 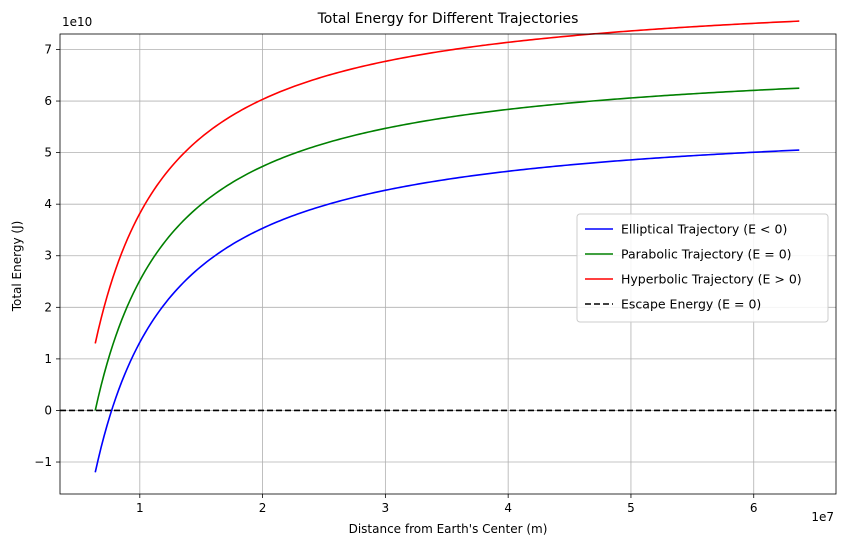 What do you see at coordinates (691, 304) in the screenshot?
I see `legend-label: Escape Energy (E = 0)` at bounding box center [691, 304].